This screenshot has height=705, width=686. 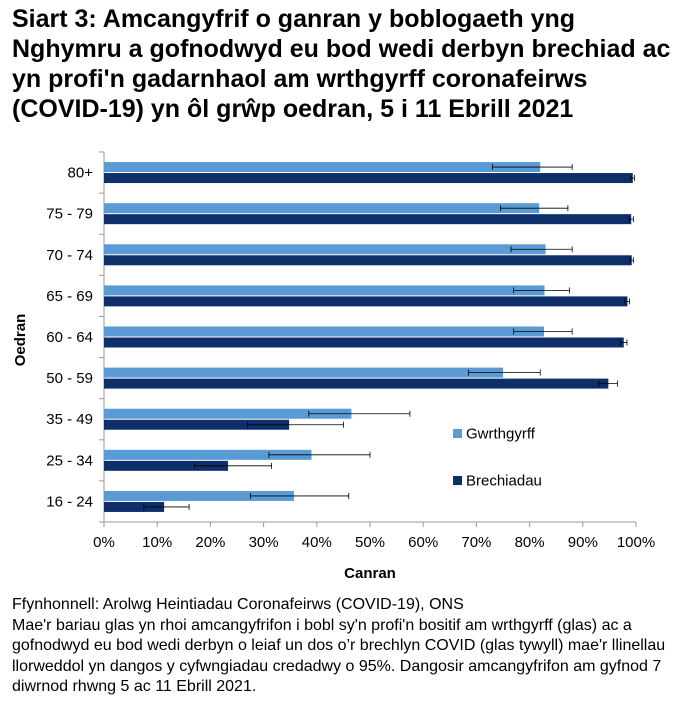 What do you see at coordinates (81, 173) in the screenshot?
I see `category-label: 80+` at bounding box center [81, 173].